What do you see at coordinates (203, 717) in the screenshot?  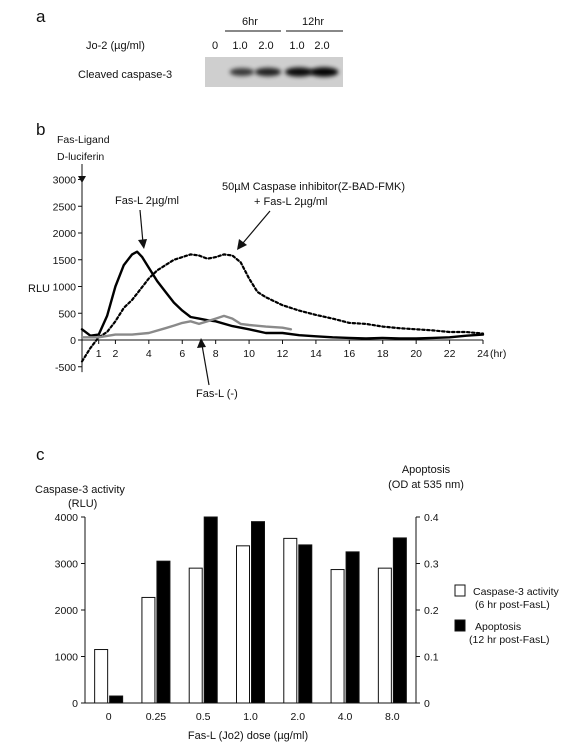 I see `x-tick-label: 0.5` at bounding box center [203, 717].